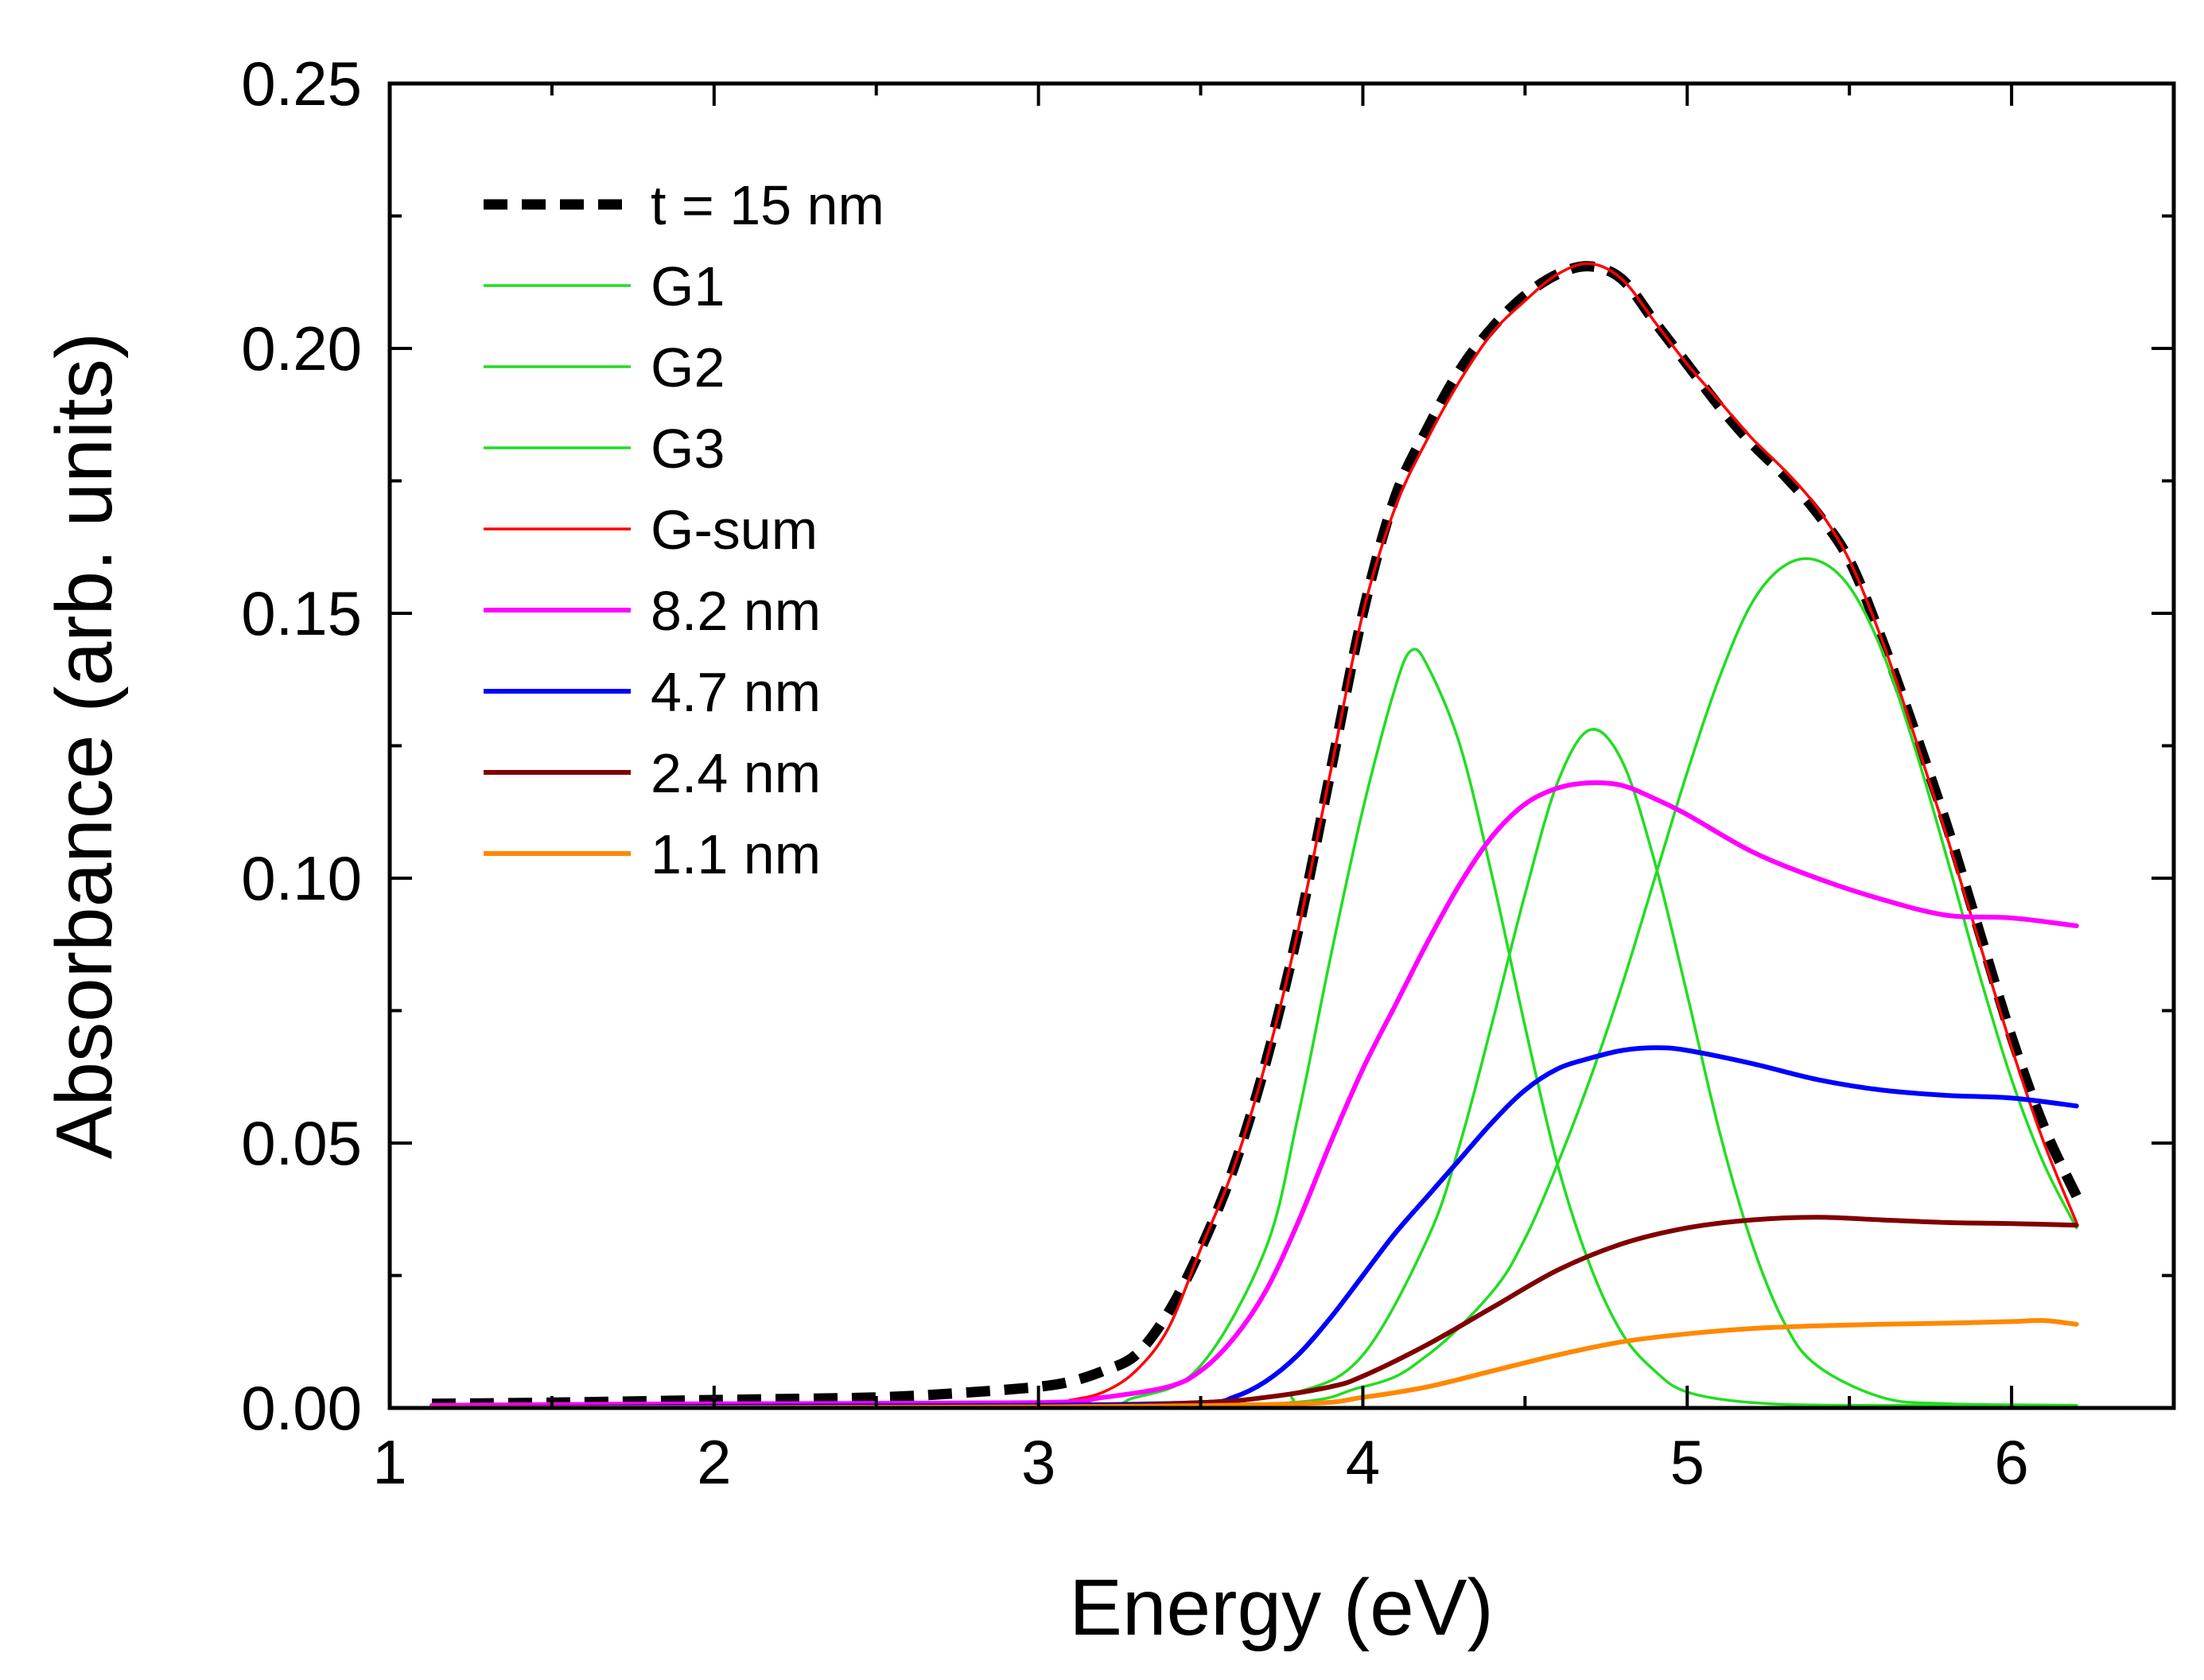  I want to click on y-tick-label: 0.25, so click(301, 84).